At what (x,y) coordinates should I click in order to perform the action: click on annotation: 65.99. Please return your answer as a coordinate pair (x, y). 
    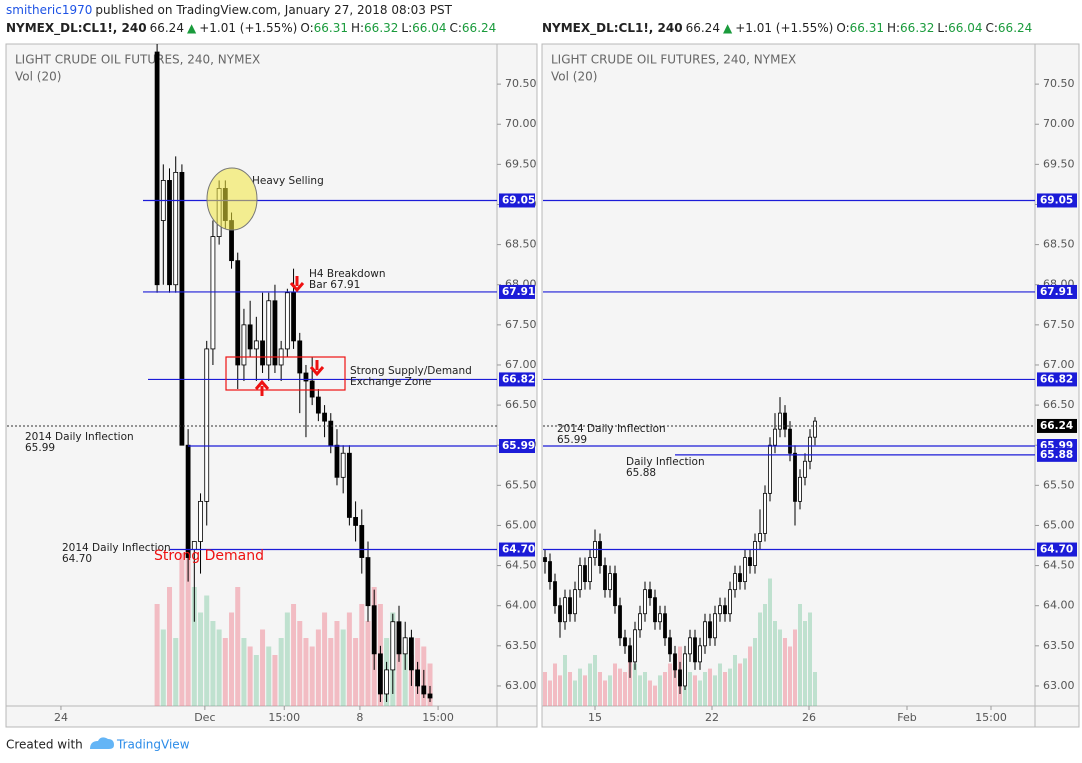
    Looking at the image, I should click on (40, 448).